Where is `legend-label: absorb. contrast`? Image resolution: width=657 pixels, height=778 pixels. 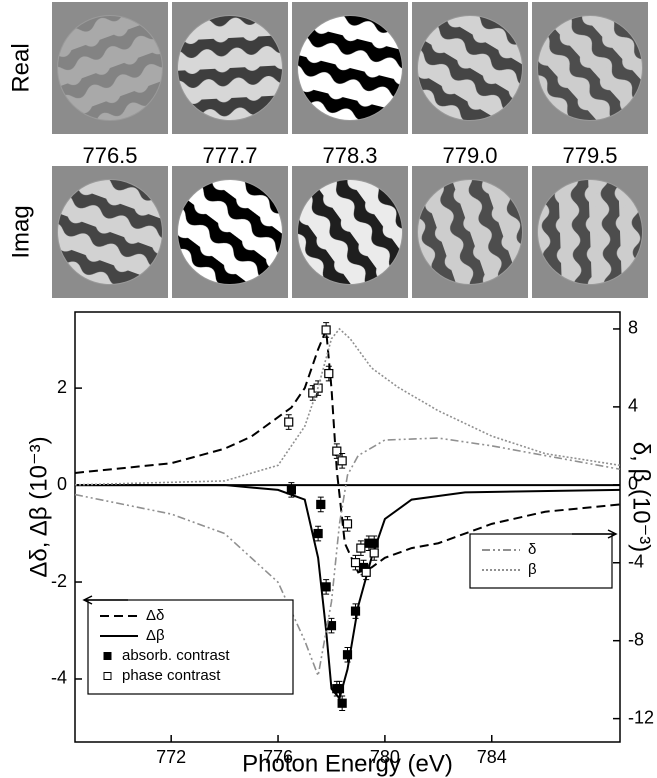
legend-label: absorb. contrast is located at coordinates (176, 655).